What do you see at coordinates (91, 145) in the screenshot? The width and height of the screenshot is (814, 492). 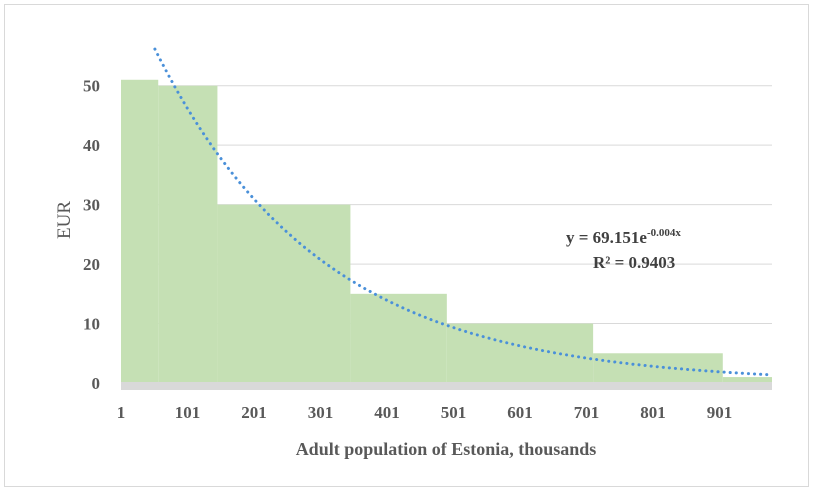 I see `y-tick-40: 40` at bounding box center [91, 145].